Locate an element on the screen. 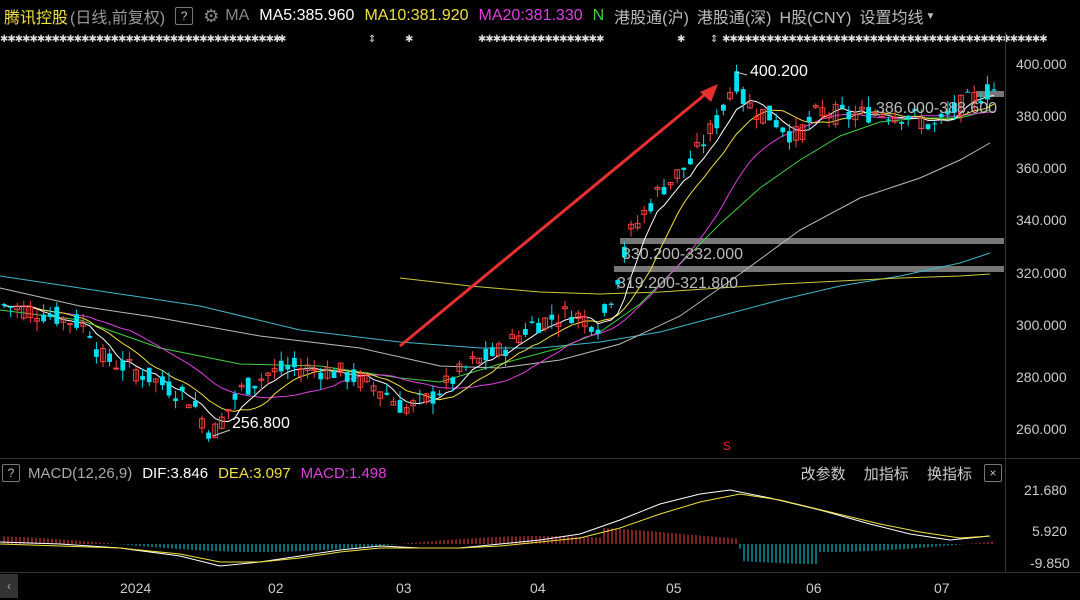 This screenshot has width=1080, height=600. trend-arrow-line is located at coordinates (554, 219).